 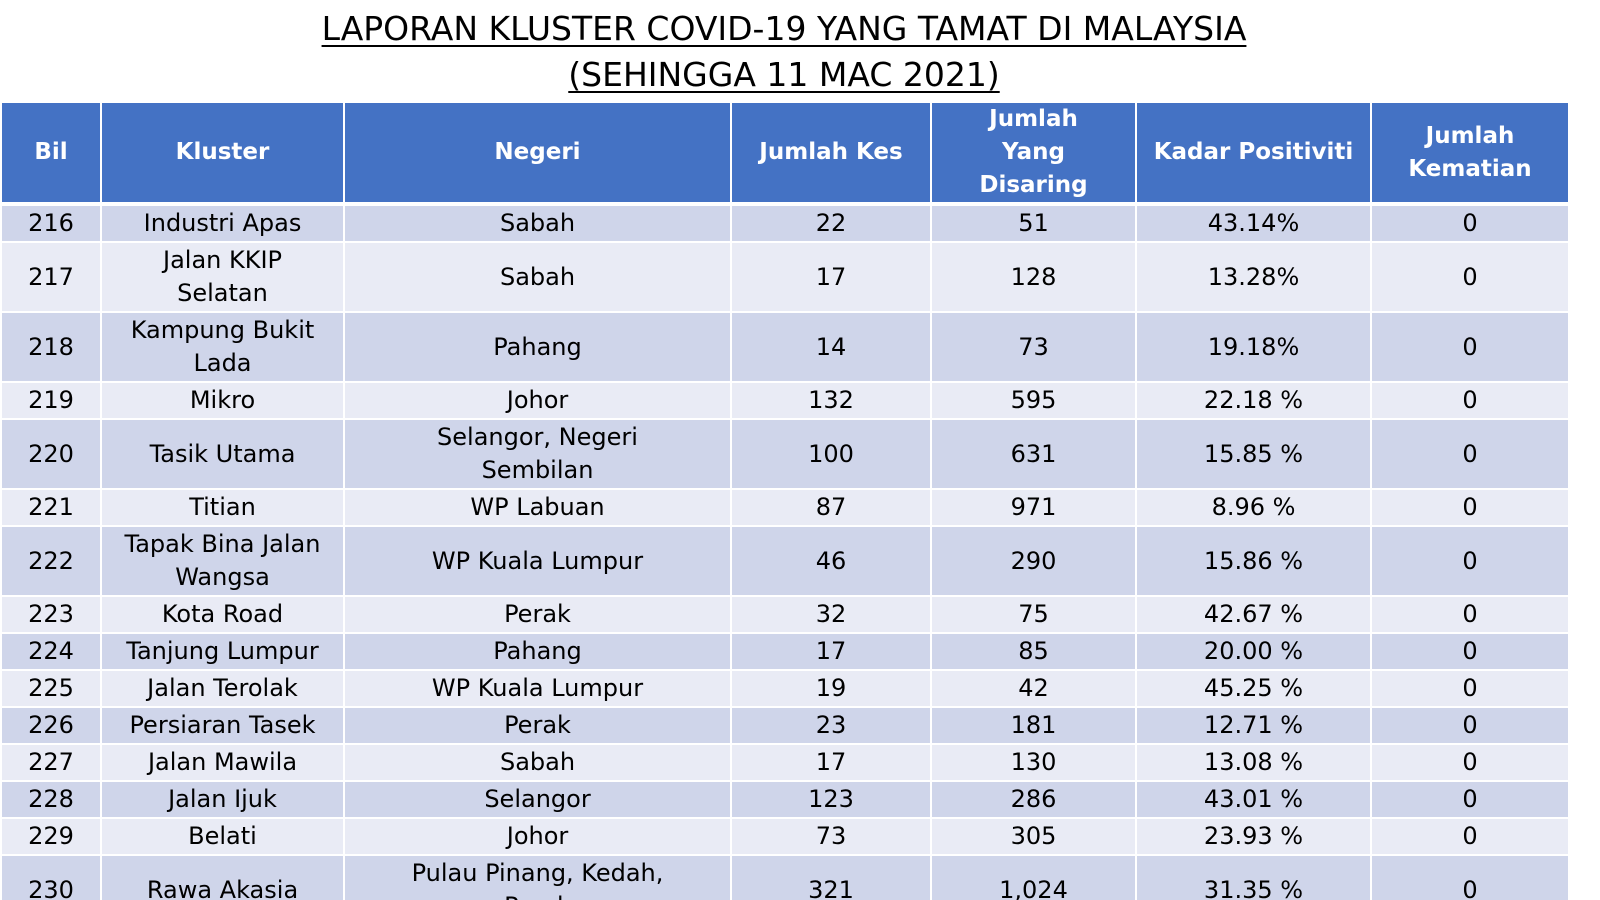 I want to click on table-row: 217 Jalan KKIP Selatan Sabah 17 128 13.28% 0, so click(x=785, y=277).